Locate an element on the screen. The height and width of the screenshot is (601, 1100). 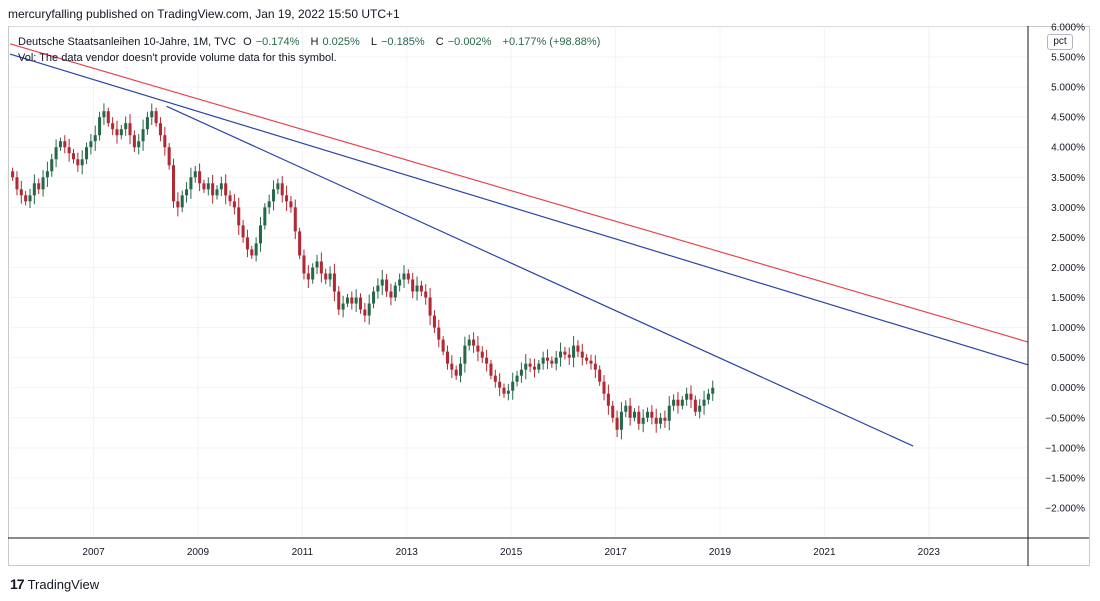
x-tick-label: 2019 is located at coordinates (720, 552).